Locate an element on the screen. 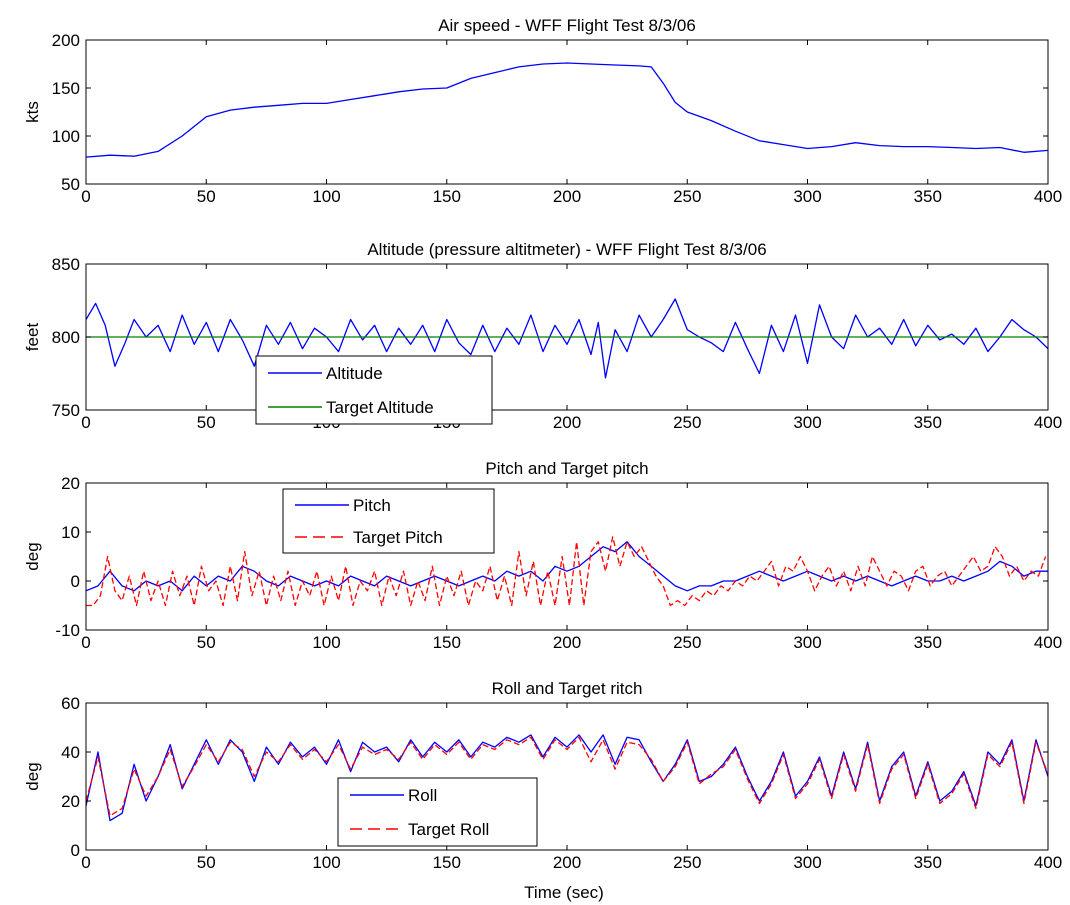  series-line-main is located at coordinates (567, 110).